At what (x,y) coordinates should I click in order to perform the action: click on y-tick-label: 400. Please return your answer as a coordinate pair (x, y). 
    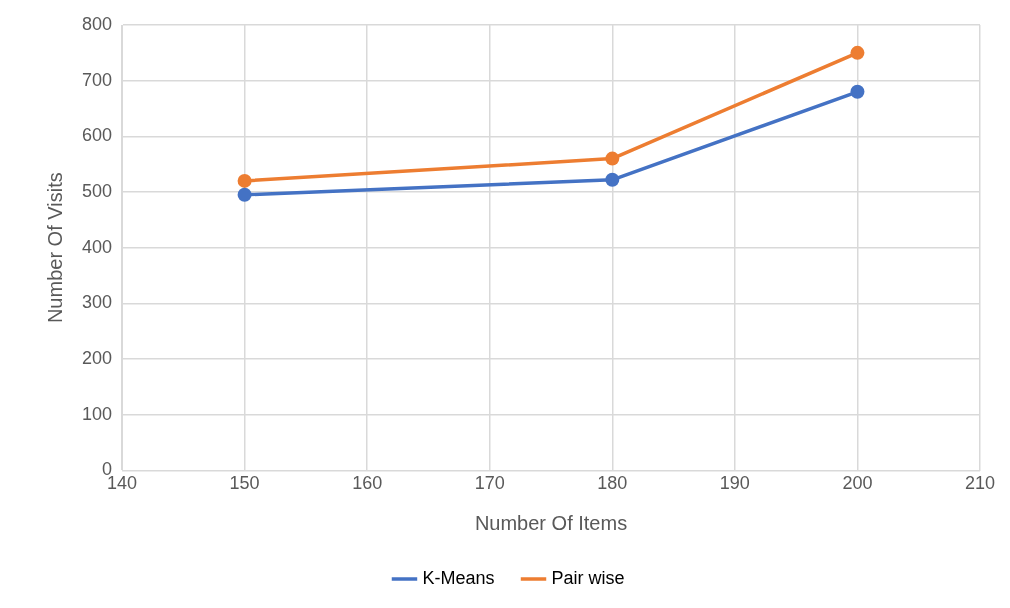
    Looking at the image, I should click on (97, 246).